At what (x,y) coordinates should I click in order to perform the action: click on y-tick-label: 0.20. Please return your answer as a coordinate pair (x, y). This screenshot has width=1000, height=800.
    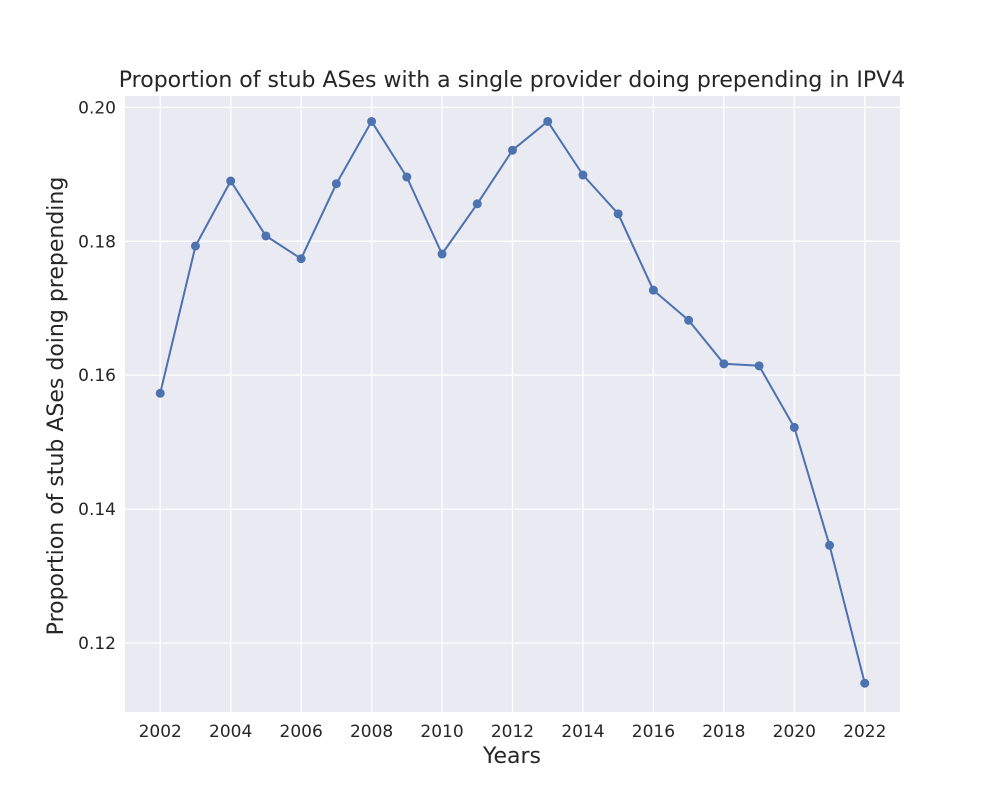
    Looking at the image, I should click on (97, 108).